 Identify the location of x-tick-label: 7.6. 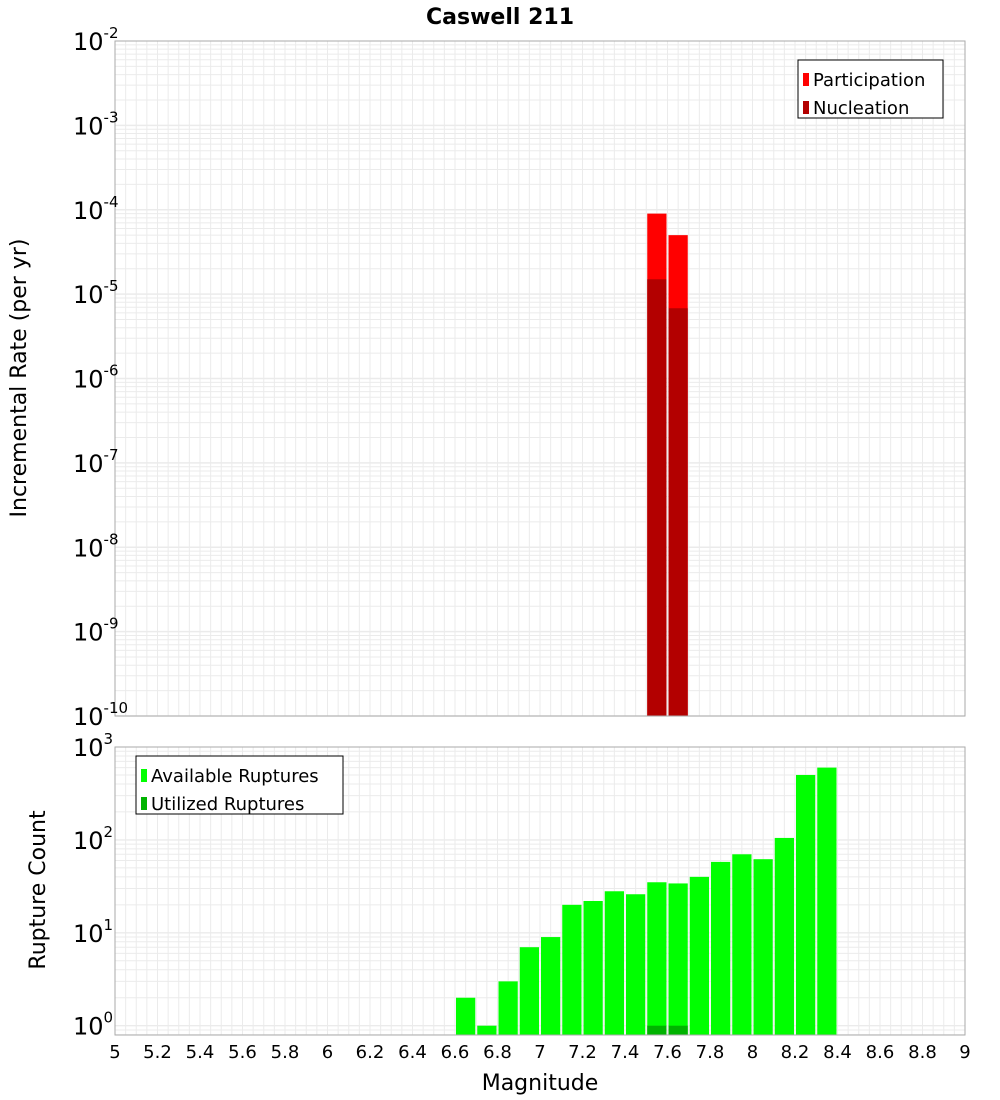
(667, 1052).